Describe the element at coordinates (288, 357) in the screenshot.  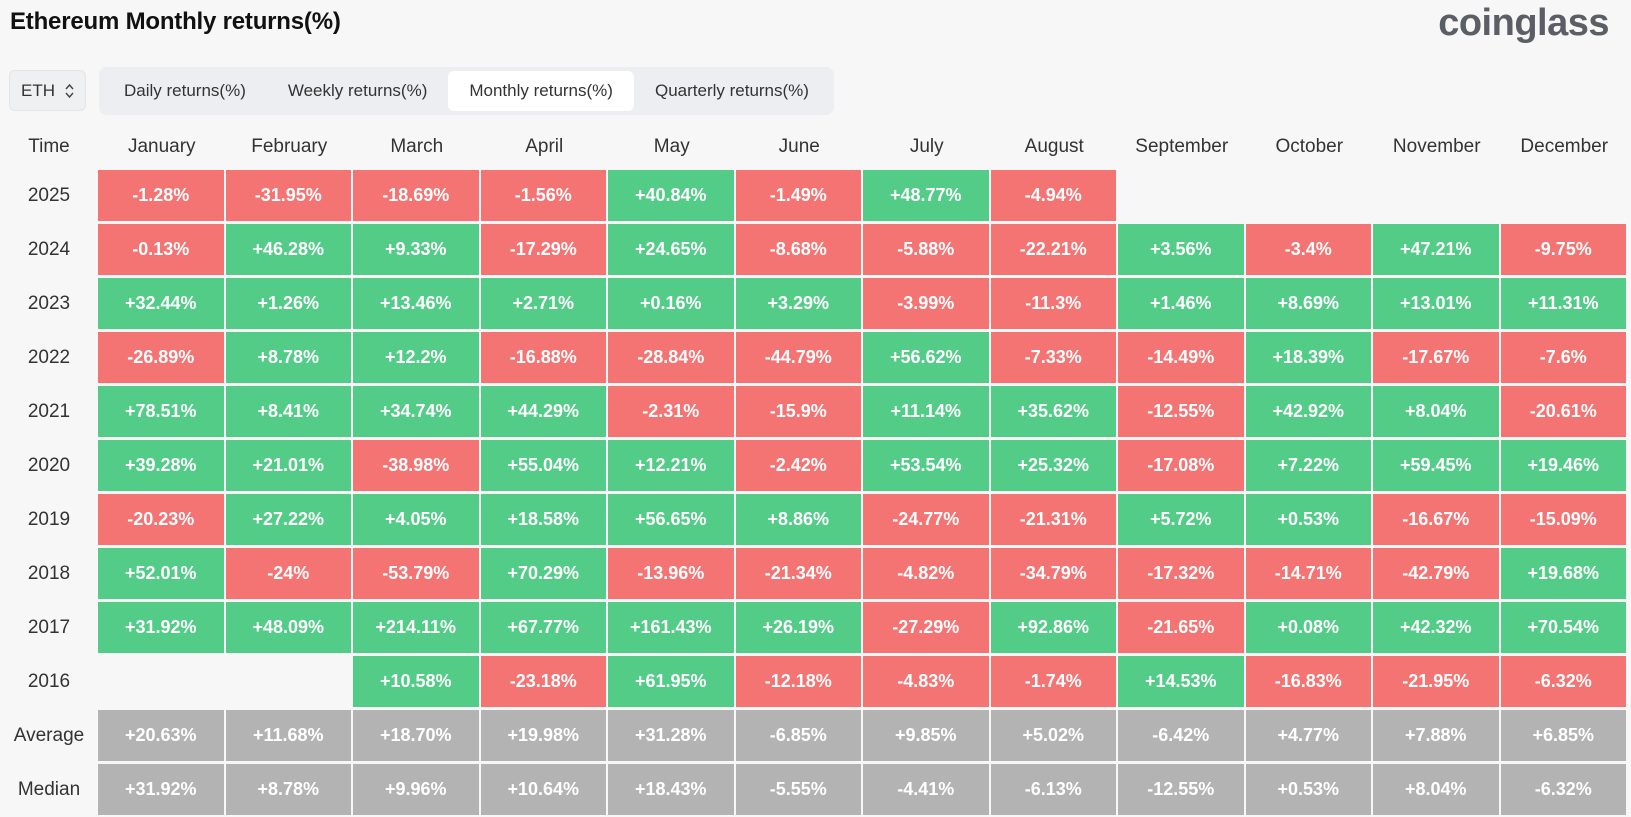
I see `return-cell: +8.78%` at that location.